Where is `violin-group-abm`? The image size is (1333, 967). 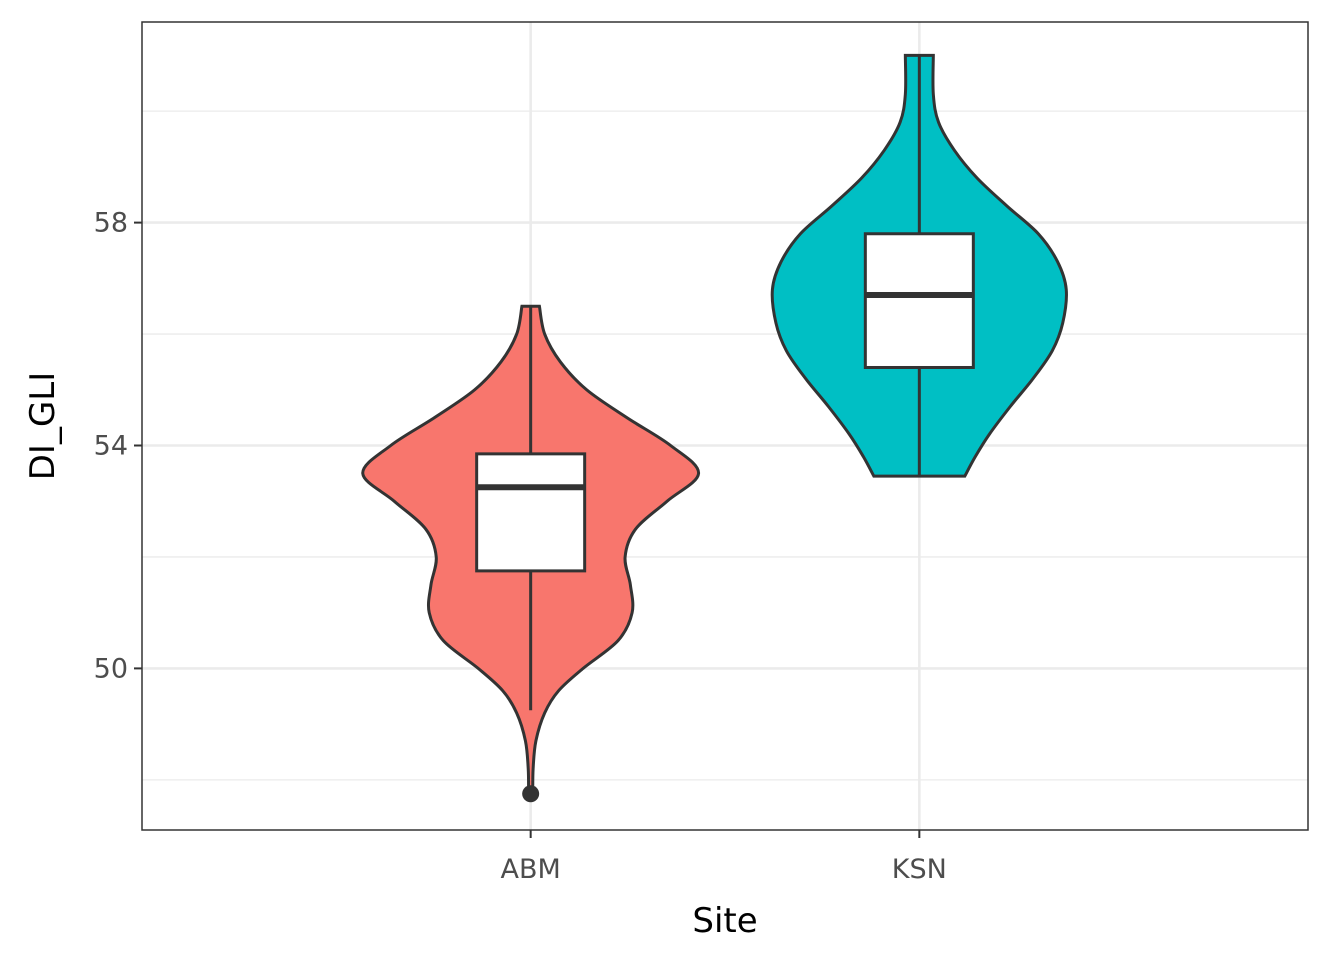
violin-group-abm is located at coordinates (531, 553).